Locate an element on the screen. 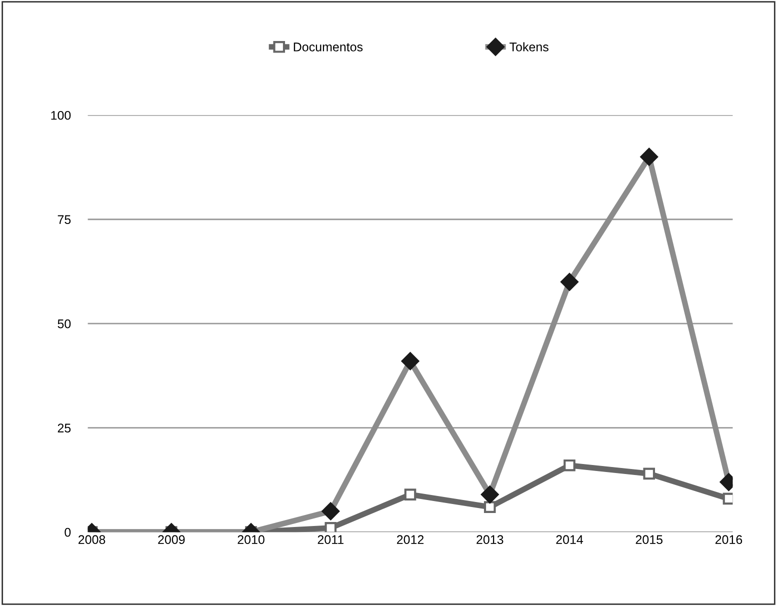  x-tick-label: 2008 is located at coordinates (92, 539).